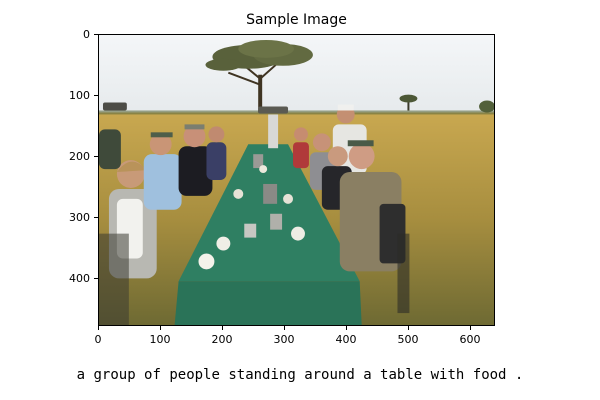 Image resolution: width=600 pixels, height=400 pixels. I want to click on y-tick-label: 0, so click(86, 34).